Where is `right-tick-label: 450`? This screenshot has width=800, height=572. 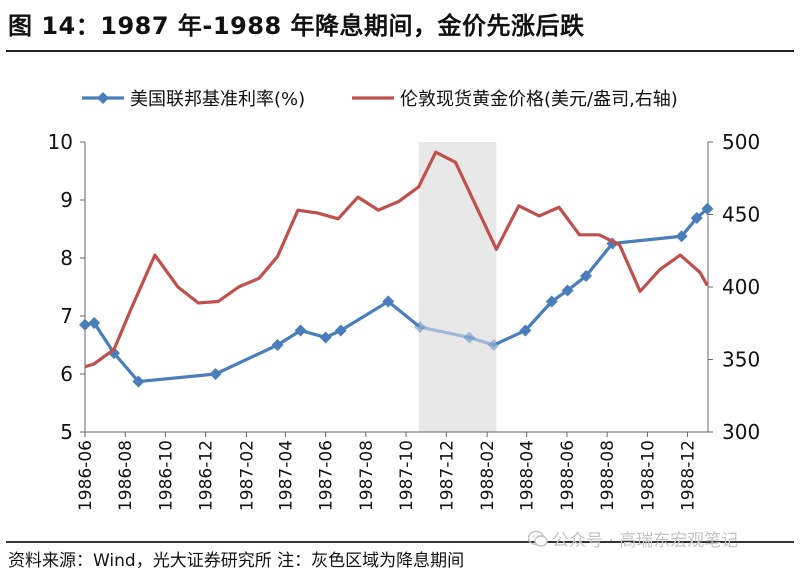
right-tick-label: 450 is located at coordinates (741, 215).